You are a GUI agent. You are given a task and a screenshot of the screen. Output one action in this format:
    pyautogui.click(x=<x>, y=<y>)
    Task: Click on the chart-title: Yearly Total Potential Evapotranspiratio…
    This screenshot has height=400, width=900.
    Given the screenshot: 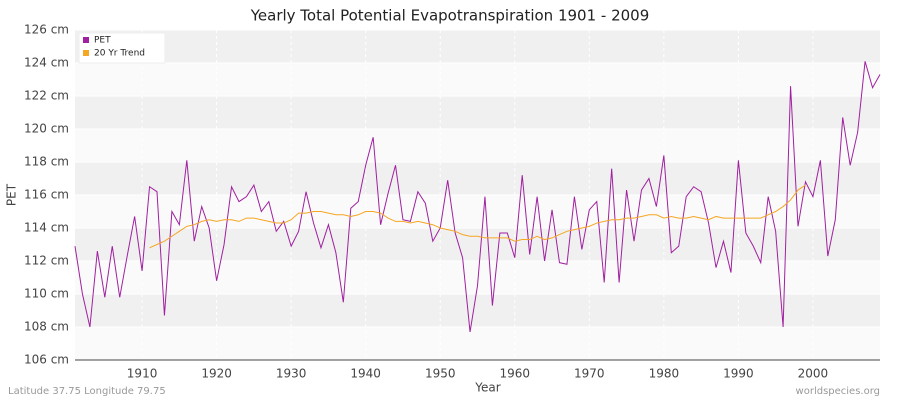 What is the action you would take?
    pyautogui.click(x=450, y=16)
    